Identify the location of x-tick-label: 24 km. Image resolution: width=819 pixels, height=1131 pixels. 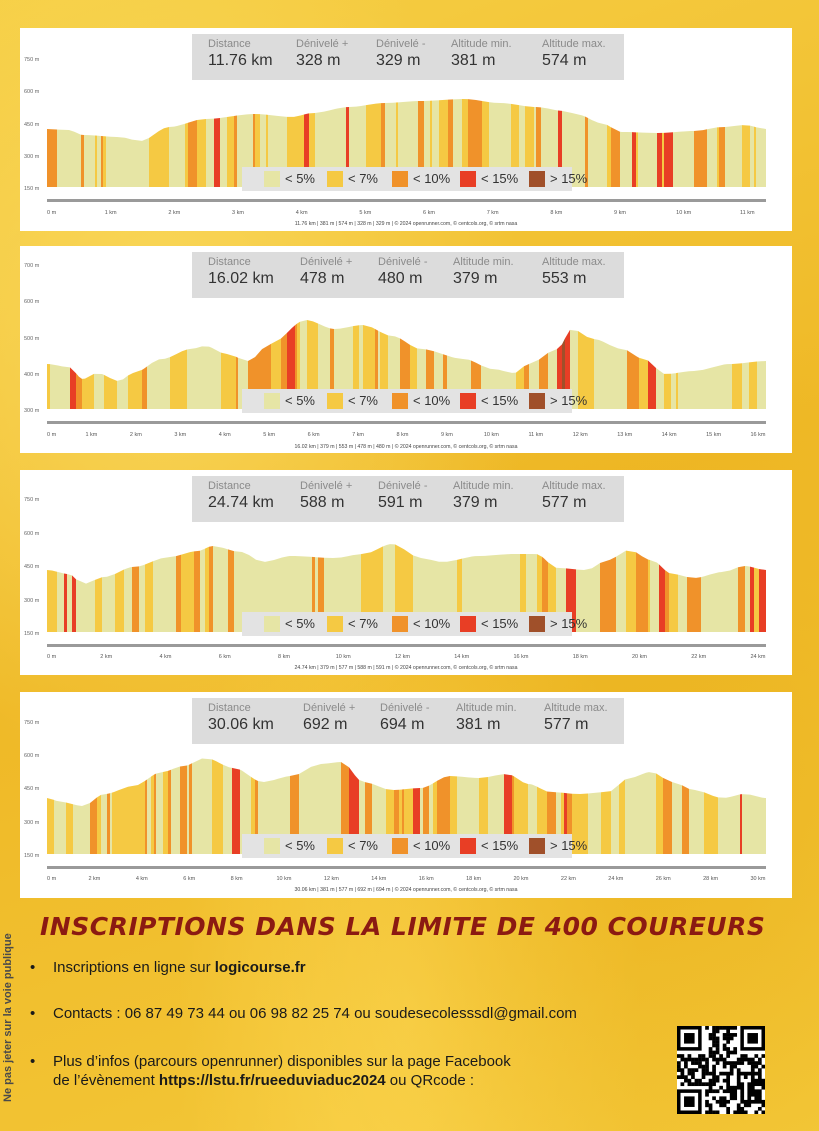
(615, 879).